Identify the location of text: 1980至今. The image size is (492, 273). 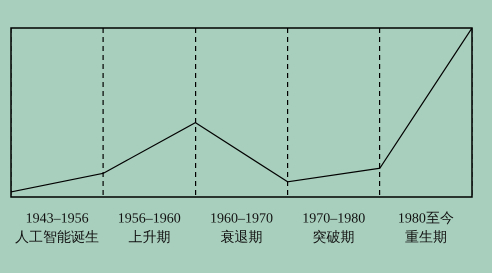
(426, 218).